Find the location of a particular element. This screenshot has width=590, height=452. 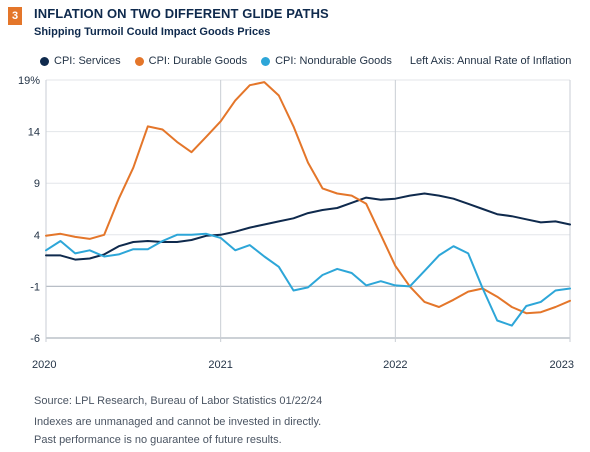

axis-note: Left Axis: Annual Rate of Inflation is located at coordinates (490, 61).